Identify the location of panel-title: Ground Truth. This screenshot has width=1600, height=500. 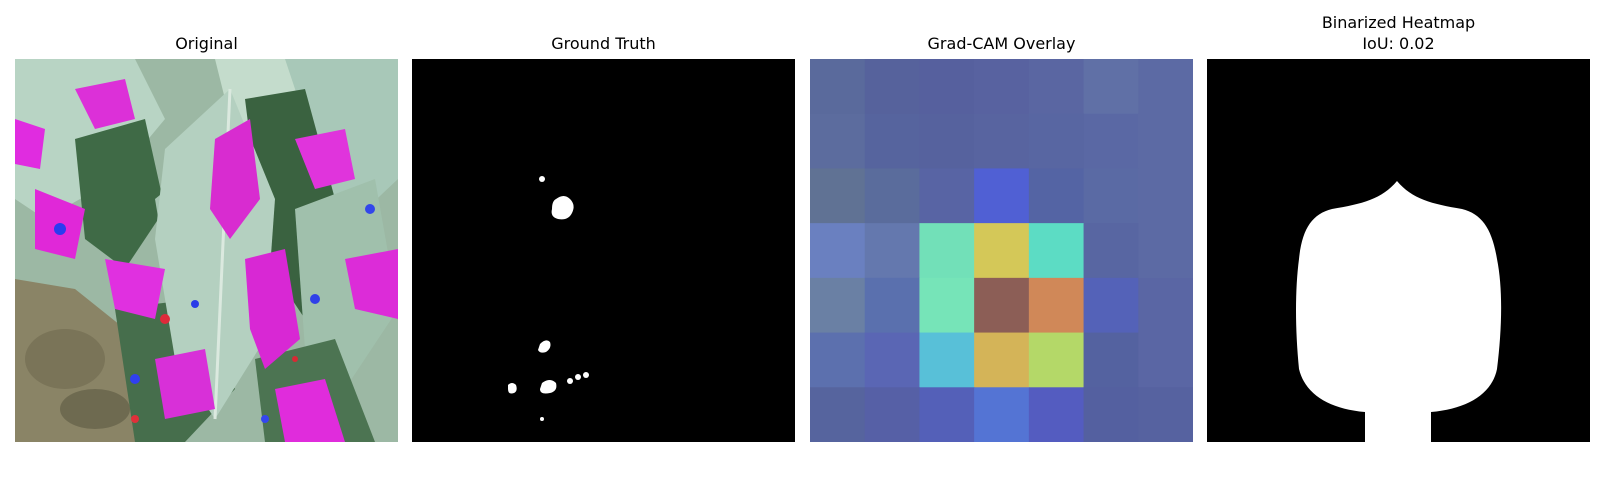
(603, 43).